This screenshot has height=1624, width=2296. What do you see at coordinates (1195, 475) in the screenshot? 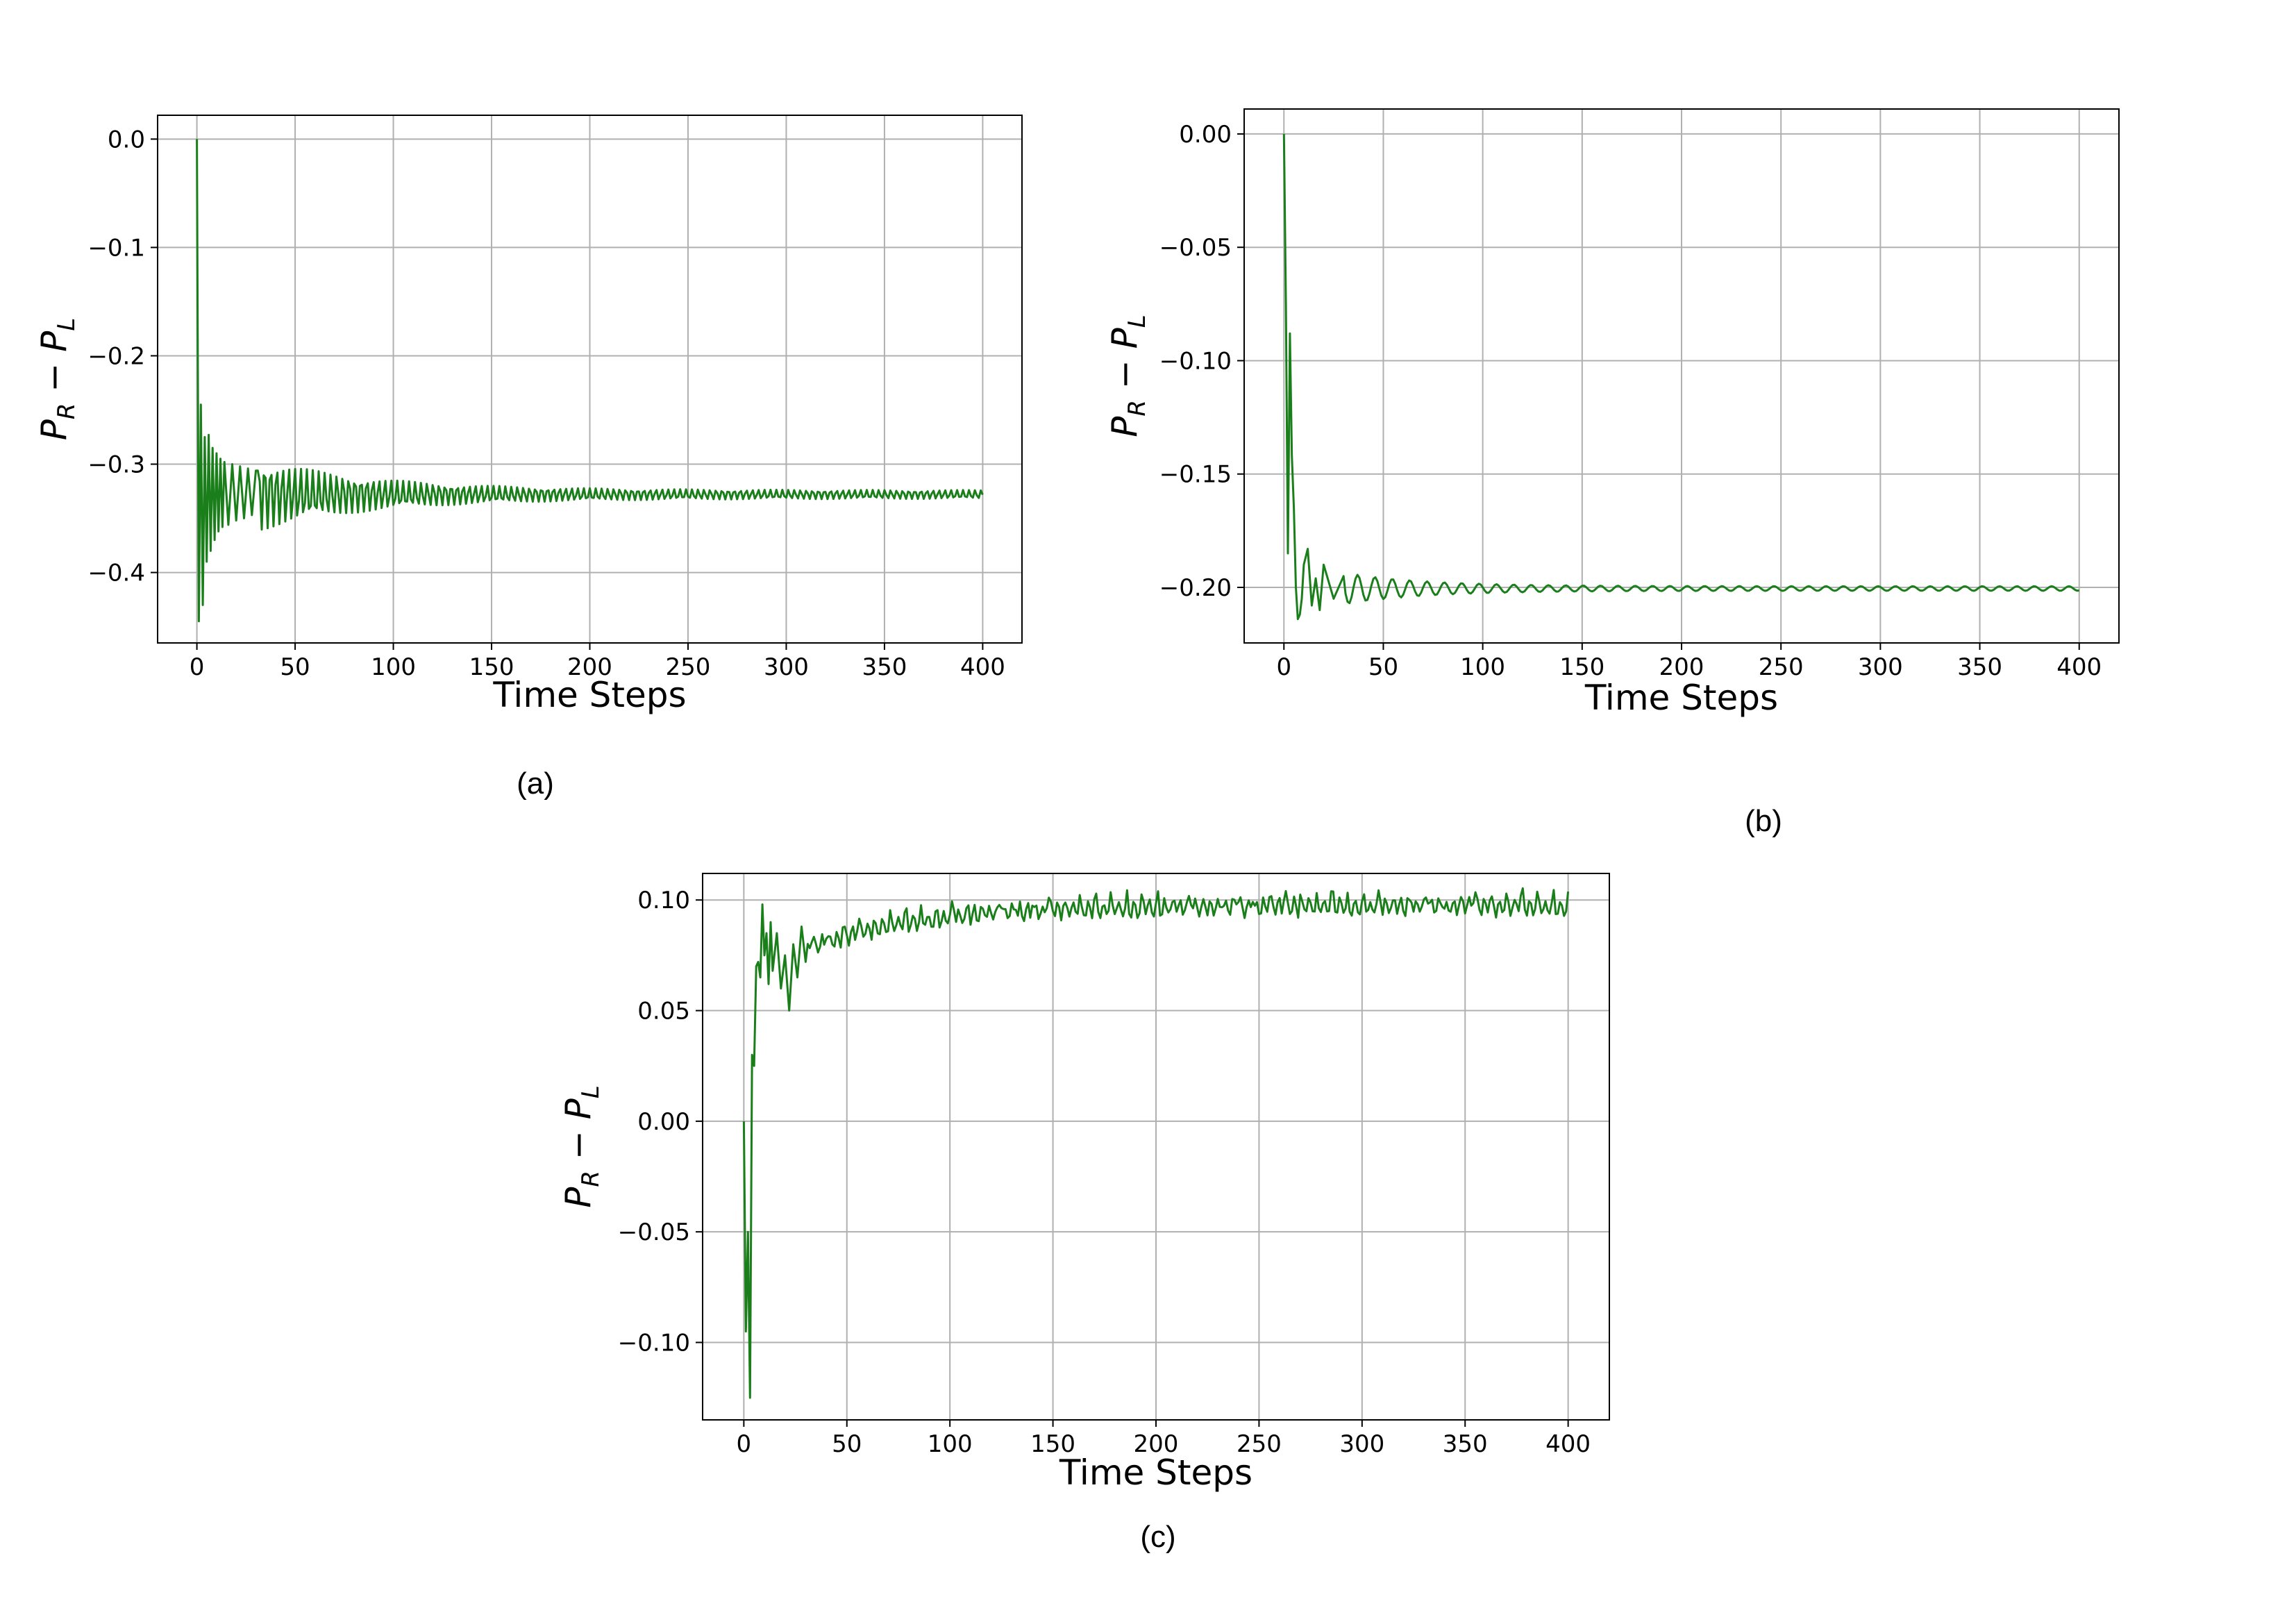
I see `y-tick-label: −0.15` at bounding box center [1195, 475].